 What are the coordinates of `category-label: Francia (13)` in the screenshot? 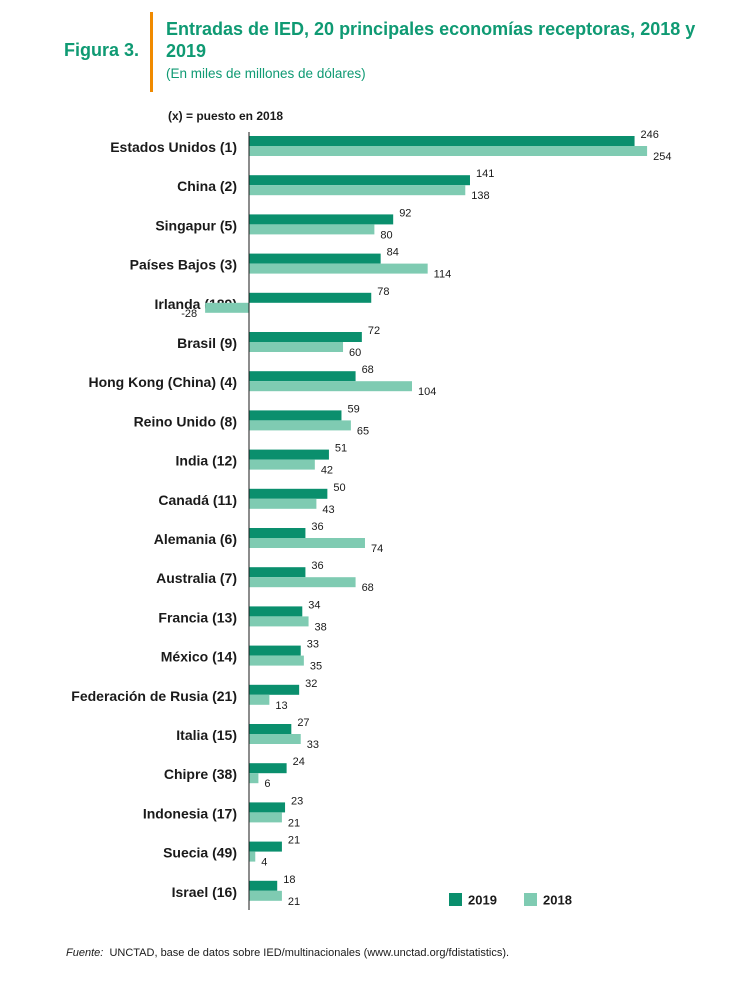 It's located at (197, 617).